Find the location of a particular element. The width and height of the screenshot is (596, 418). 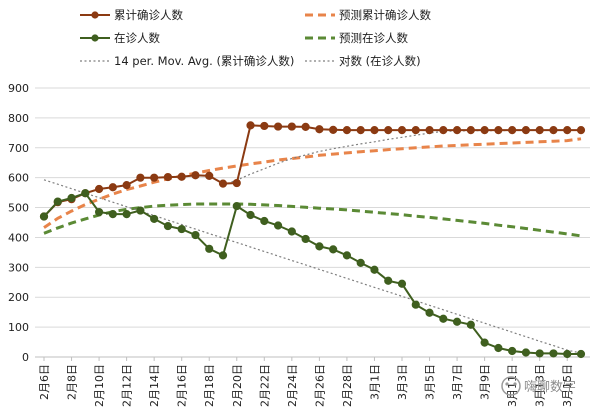

wechat-logo-icon is located at coordinates (511, 386).